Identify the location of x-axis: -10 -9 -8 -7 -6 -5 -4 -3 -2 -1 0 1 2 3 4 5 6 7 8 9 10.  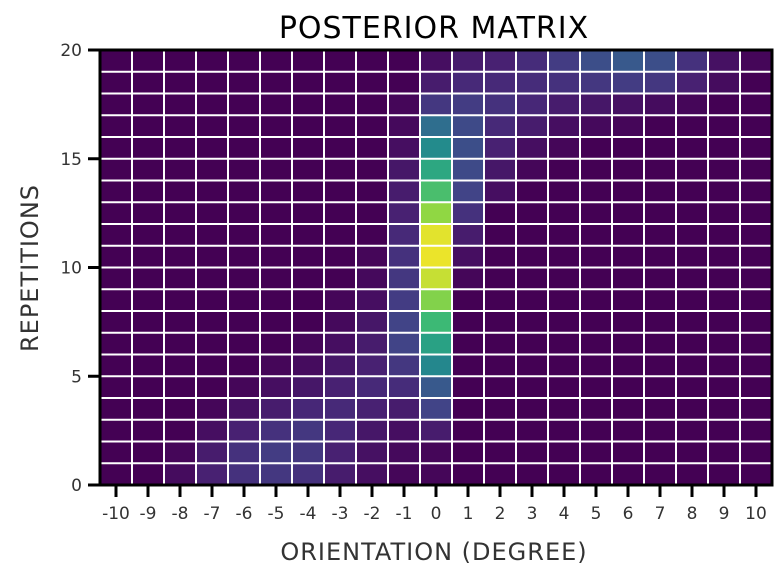
(434, 504).